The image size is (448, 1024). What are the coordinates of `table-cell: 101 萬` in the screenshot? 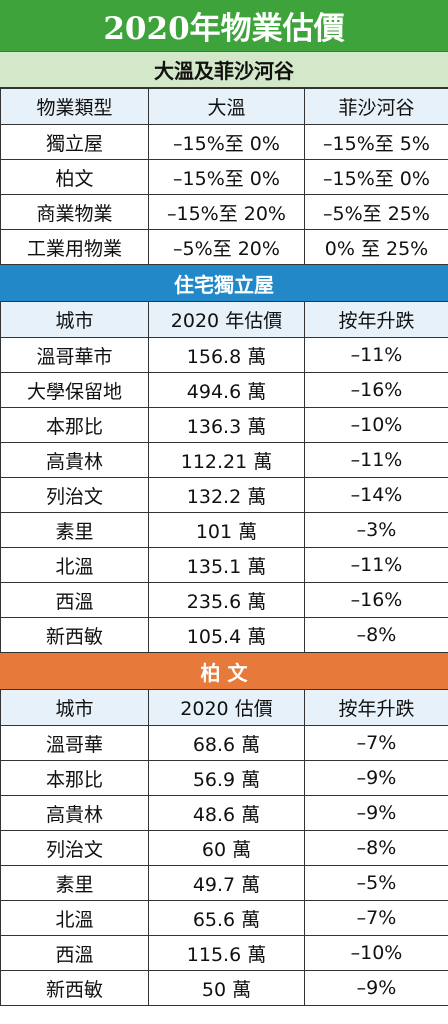 It's located at (226, 530).